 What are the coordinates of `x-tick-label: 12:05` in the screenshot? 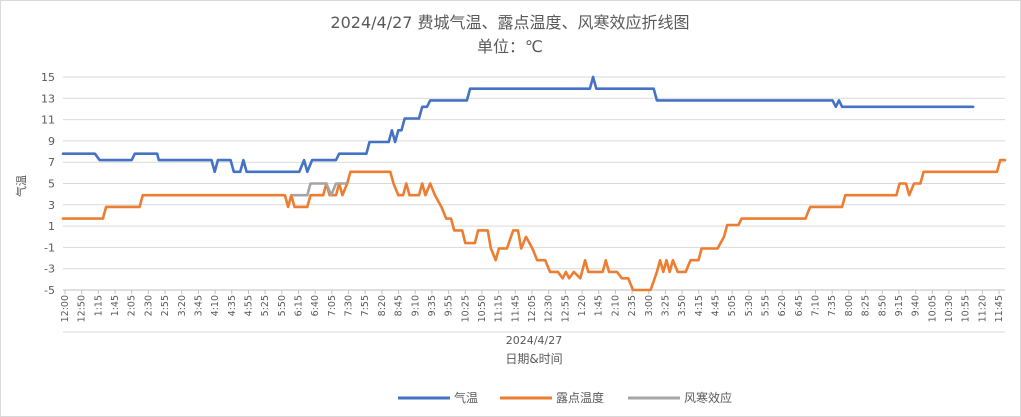 It's located at (532, 308).